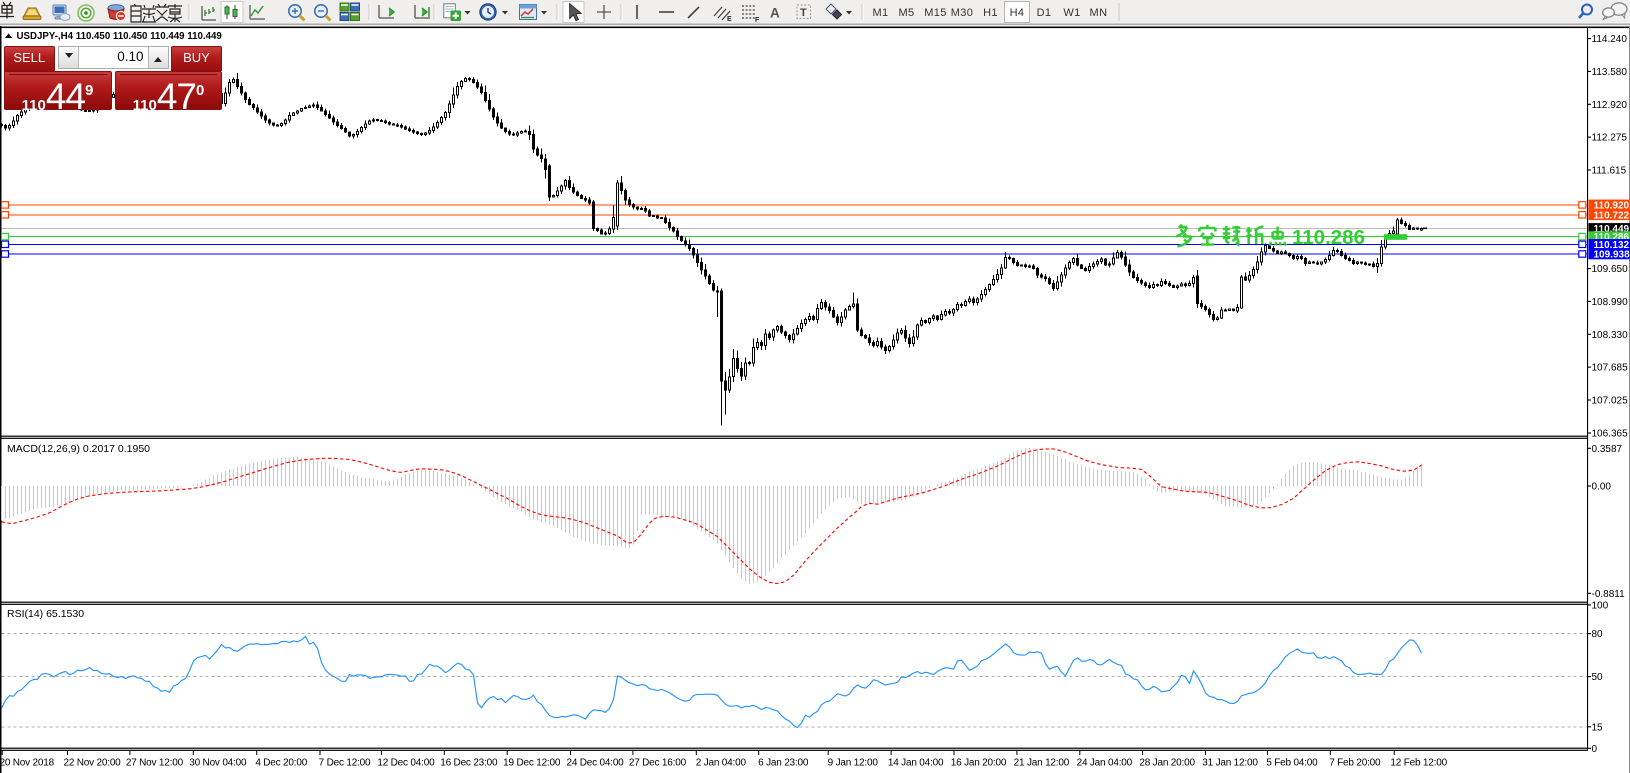 The width and height of the screenshot is (1630, 773). What do you see at coordinates (595, 763) in the screenshot?
I see `svg-text: 24 Dec 04:00` at bounding box center [595, 763].